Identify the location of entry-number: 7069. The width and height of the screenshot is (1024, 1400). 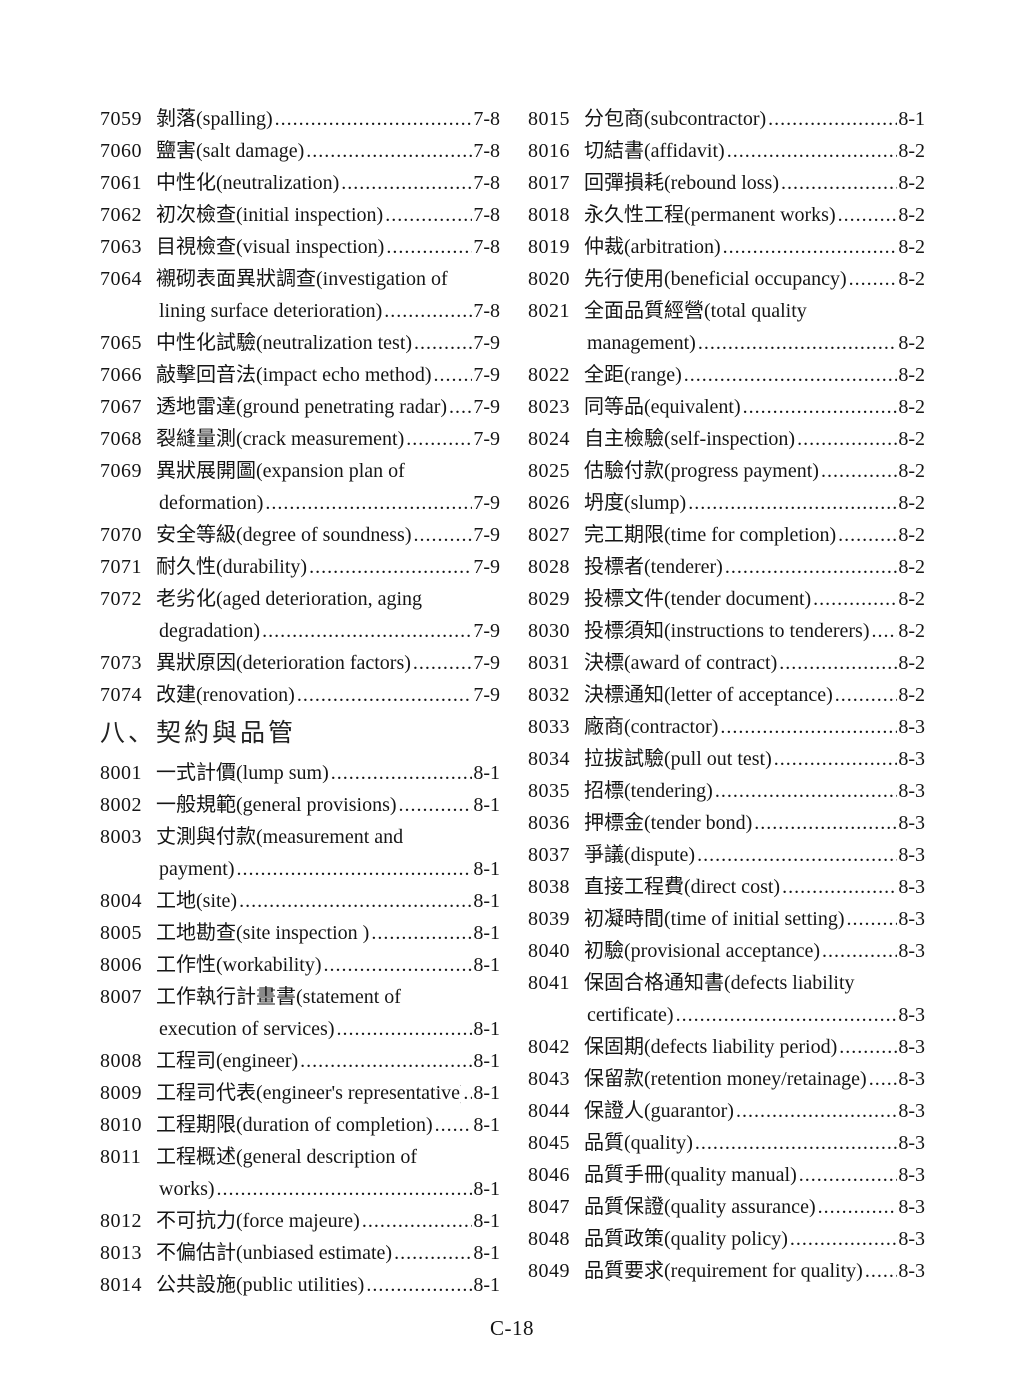
(121, 471).